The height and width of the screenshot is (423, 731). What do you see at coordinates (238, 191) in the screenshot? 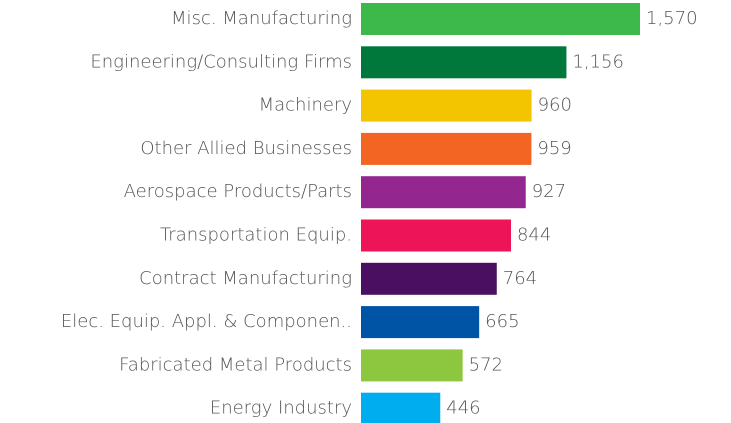
I see `category-label: Aerospace Products/Parts` at bounding box center [238, 191].